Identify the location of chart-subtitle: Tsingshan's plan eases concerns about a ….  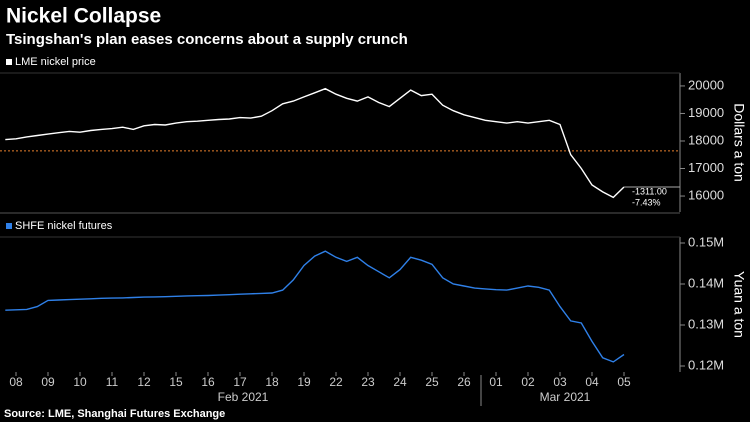
(207, 39).